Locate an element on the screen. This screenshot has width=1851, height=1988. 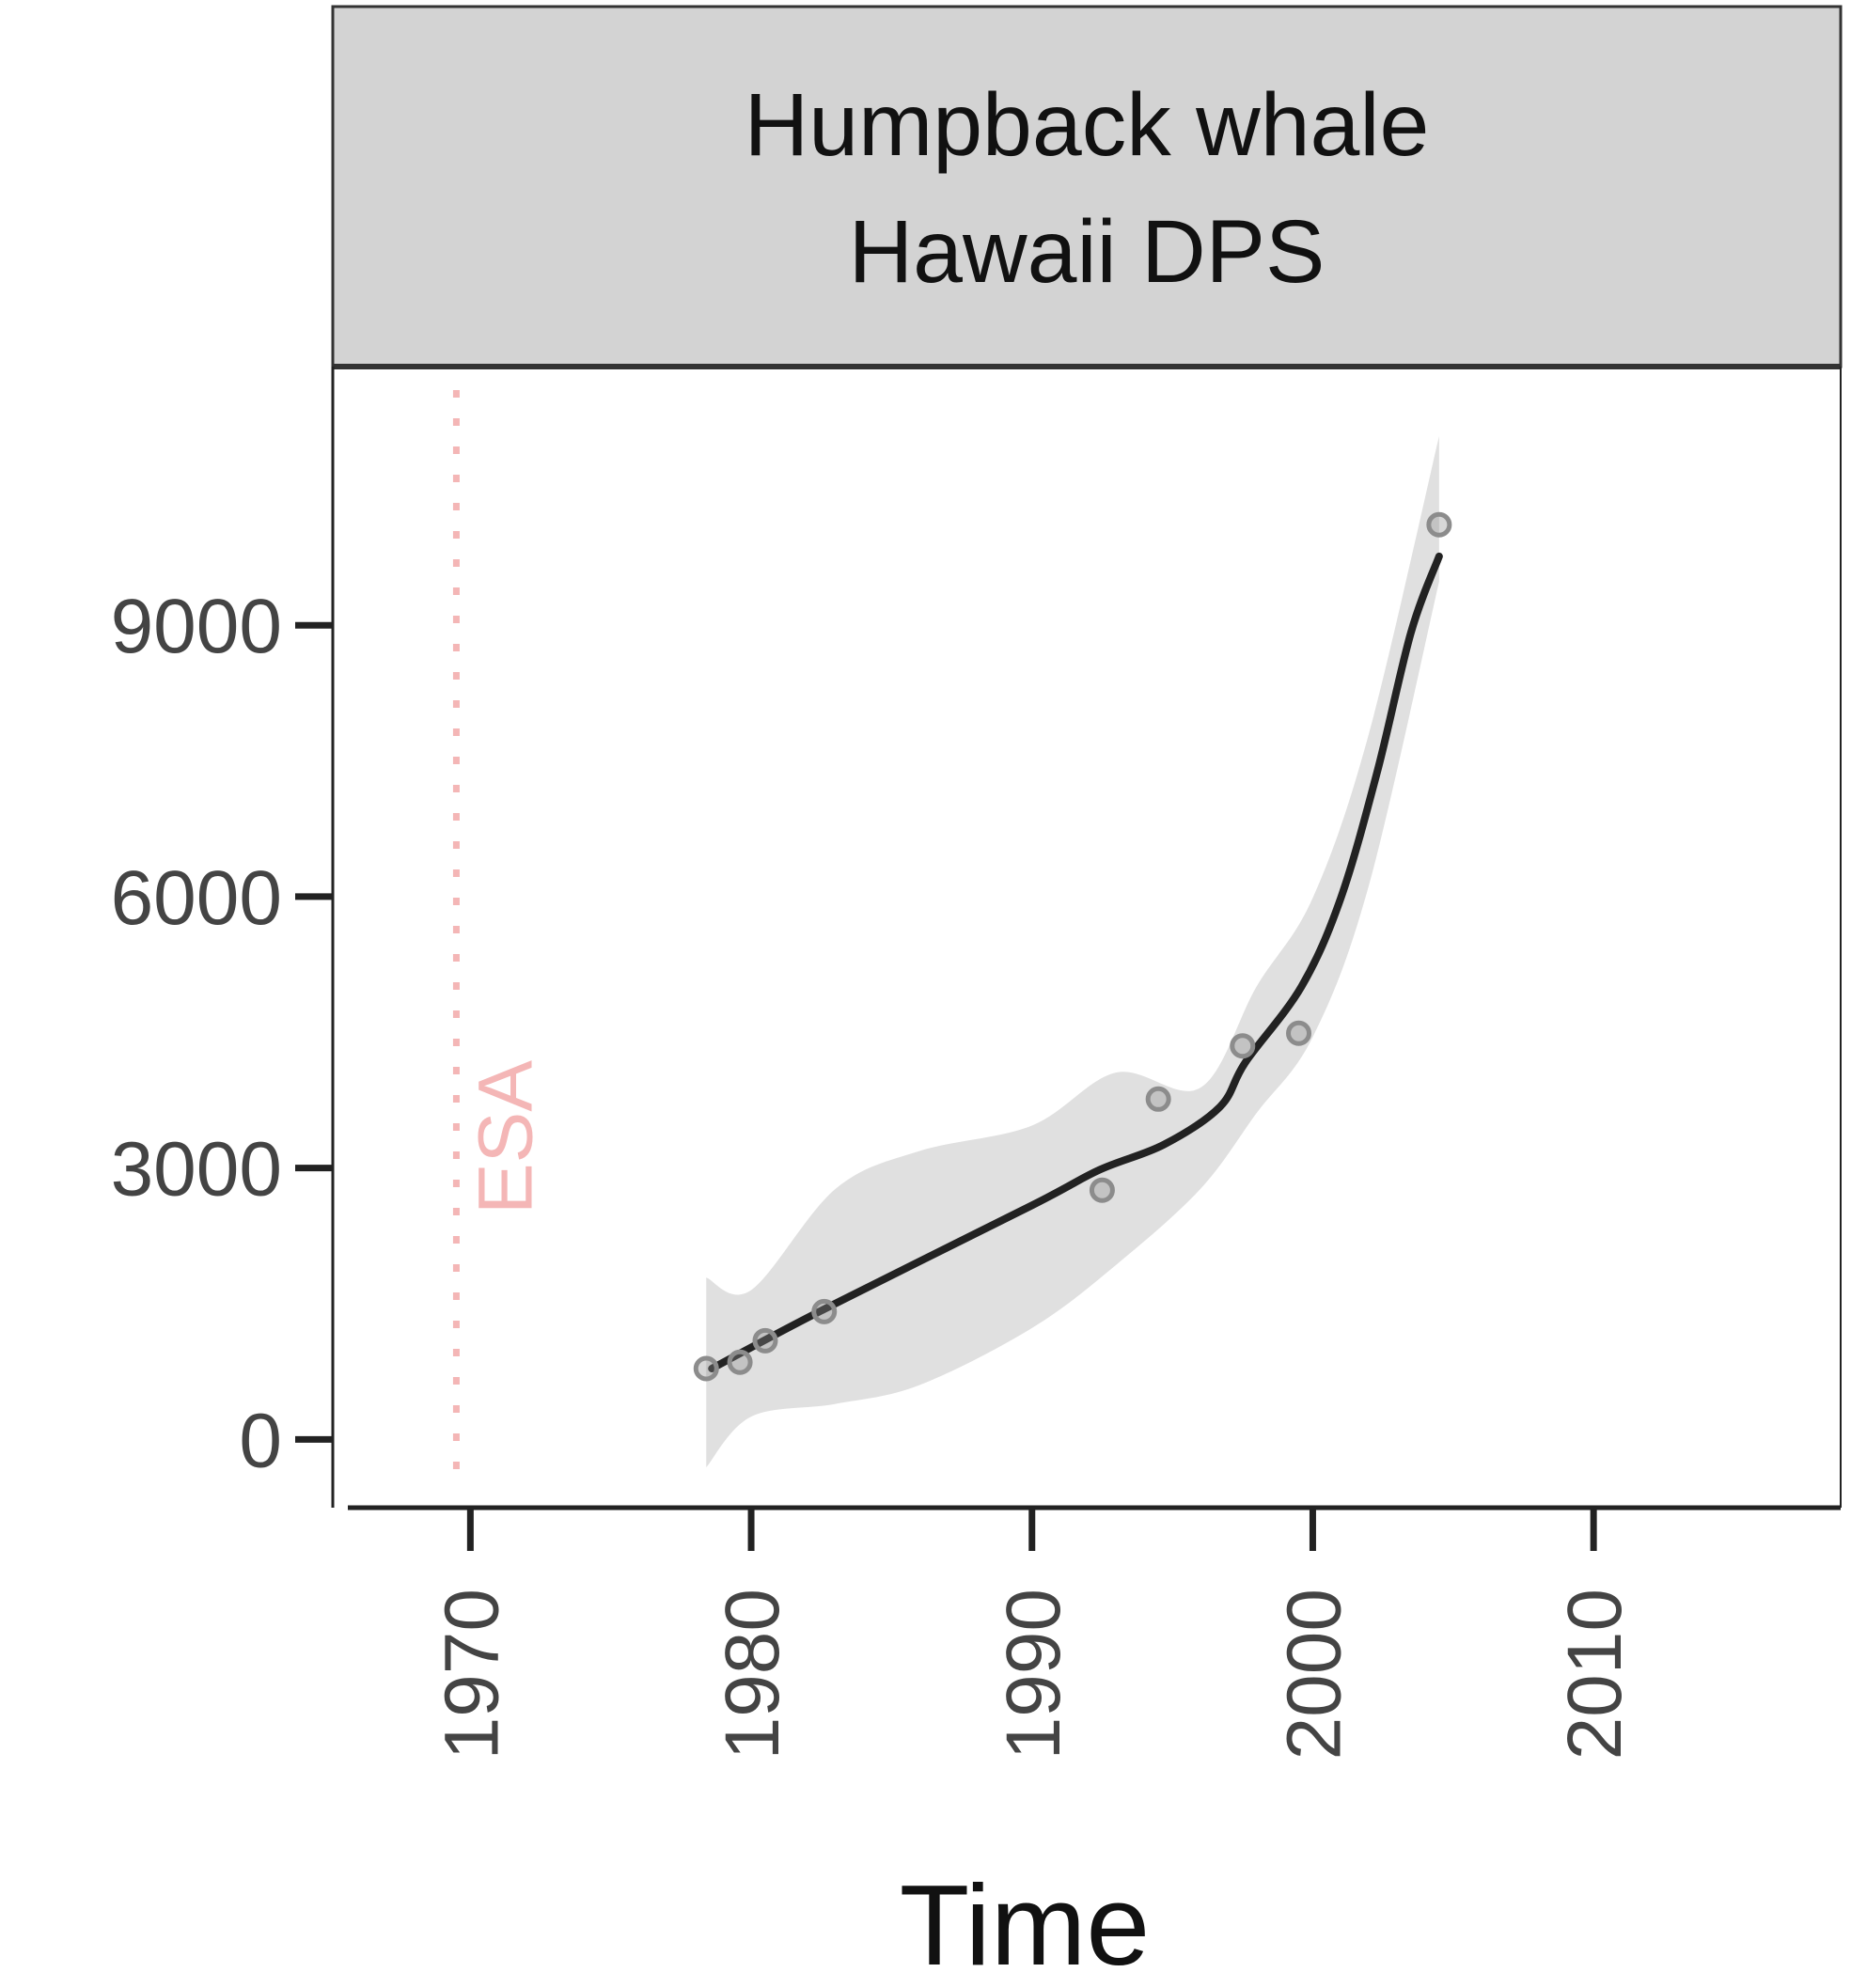
strip-title: Humpback whale is located at coordinates (1087, 125).